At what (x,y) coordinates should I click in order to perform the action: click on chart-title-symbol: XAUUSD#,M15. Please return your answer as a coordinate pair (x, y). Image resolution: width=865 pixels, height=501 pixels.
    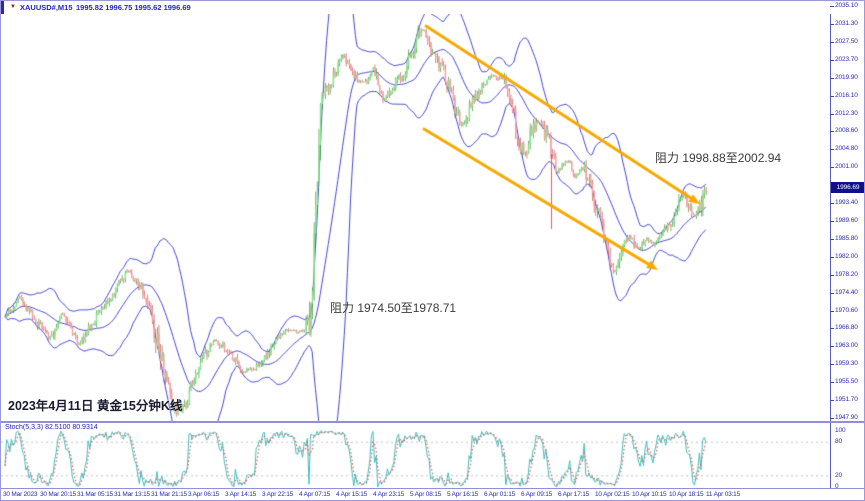
    Looking at the image, I should click on (46, 7).